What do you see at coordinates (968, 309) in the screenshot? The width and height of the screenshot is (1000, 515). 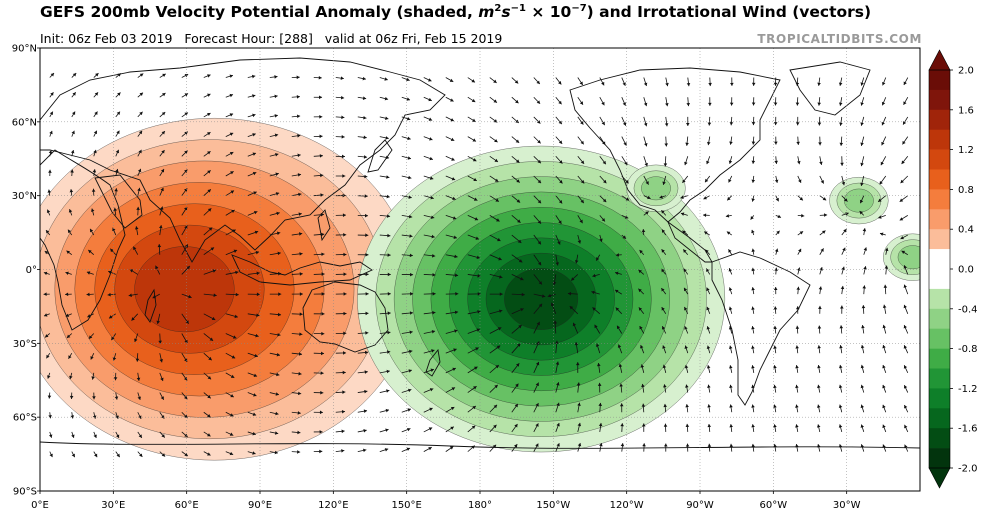 I see `colorbar-tick-label: -0.4` at bounding box center [968, 309].